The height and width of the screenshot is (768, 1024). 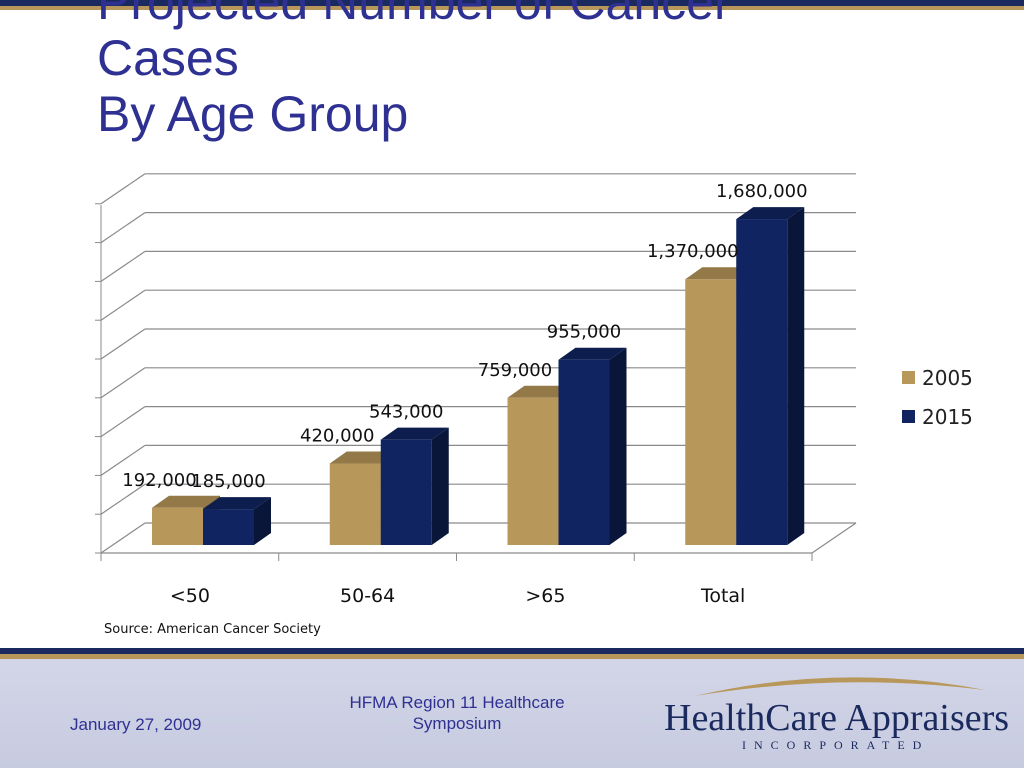 What do you see at coordinates (406, 412) in the screenshot?
I see `data-label-2015-1: 543,000` at bounding box center [406, 412].